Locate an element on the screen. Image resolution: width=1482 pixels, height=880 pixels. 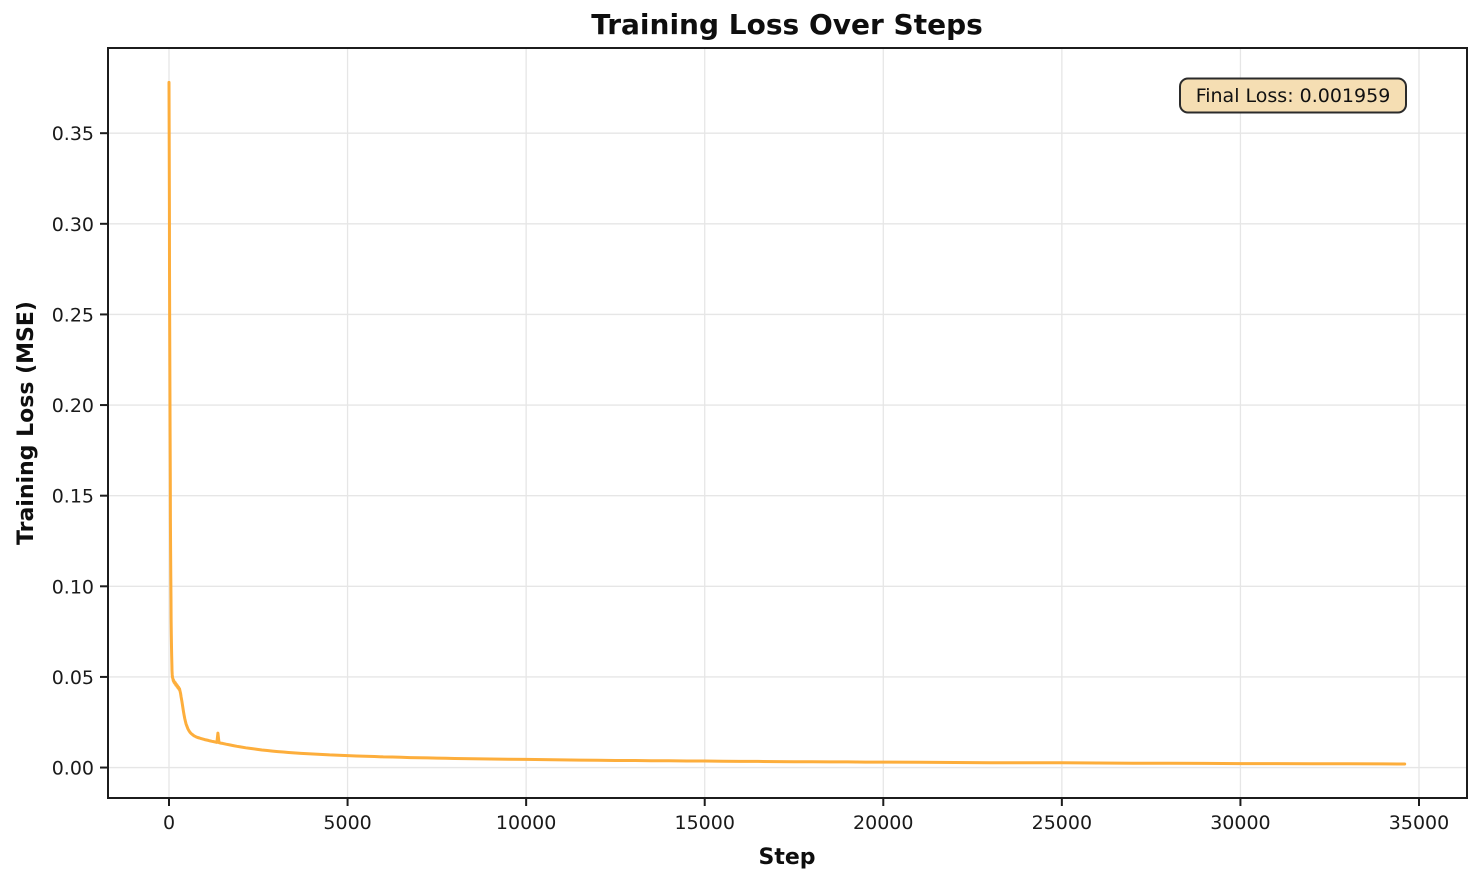
x-tick-label: 20000 is located at coordinates (883, 823).